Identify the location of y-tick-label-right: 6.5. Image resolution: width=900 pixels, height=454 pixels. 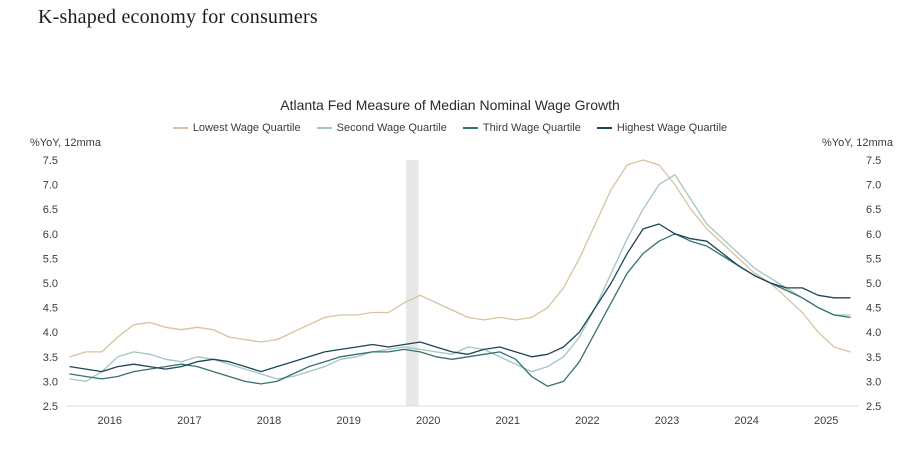
(873, 210).